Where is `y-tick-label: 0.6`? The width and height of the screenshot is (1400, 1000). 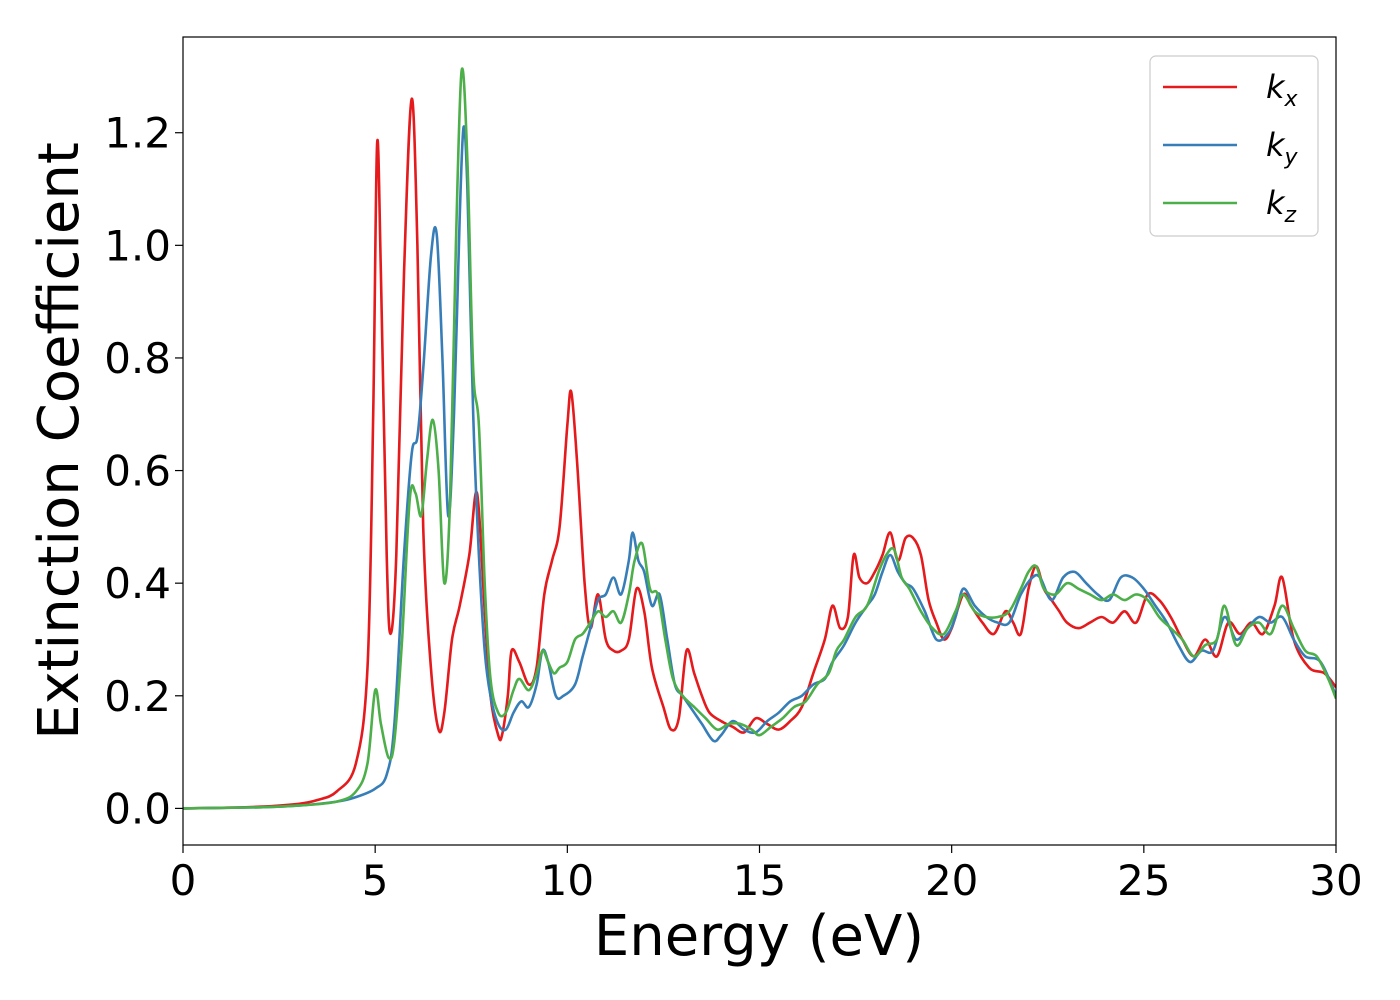
y-tick-label: 0.6 is located at coordinates (137, 471).